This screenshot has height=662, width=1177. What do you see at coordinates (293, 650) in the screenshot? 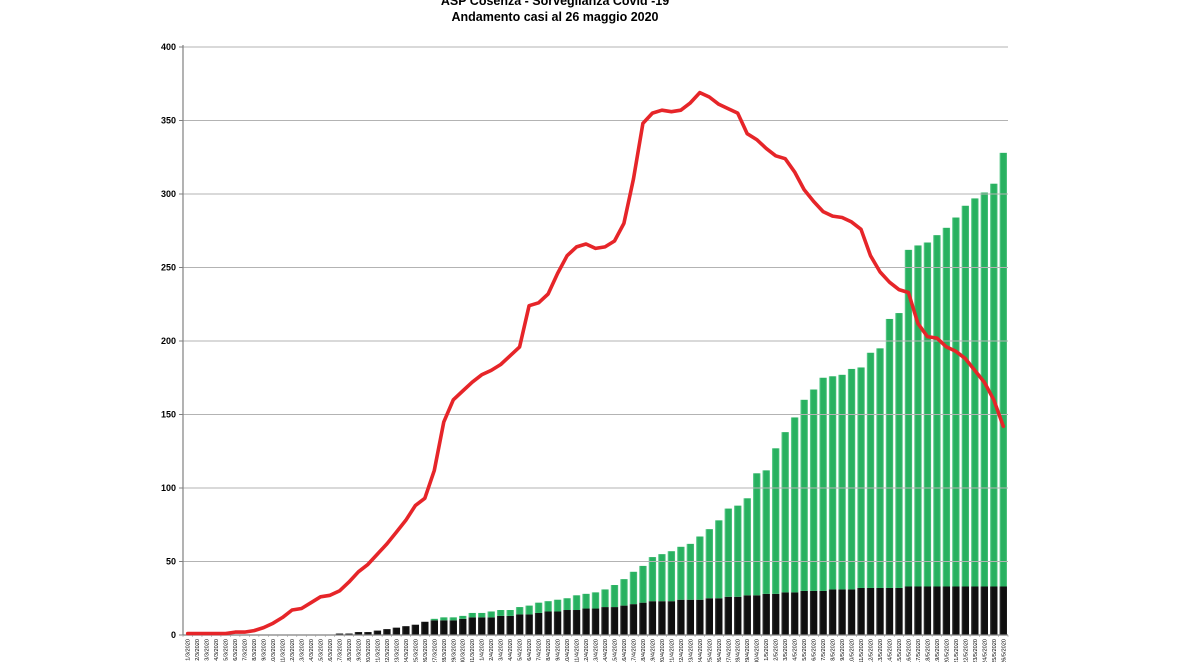
I see `x-axis-label: 12/3/2020` at bounding box center [293, 650].